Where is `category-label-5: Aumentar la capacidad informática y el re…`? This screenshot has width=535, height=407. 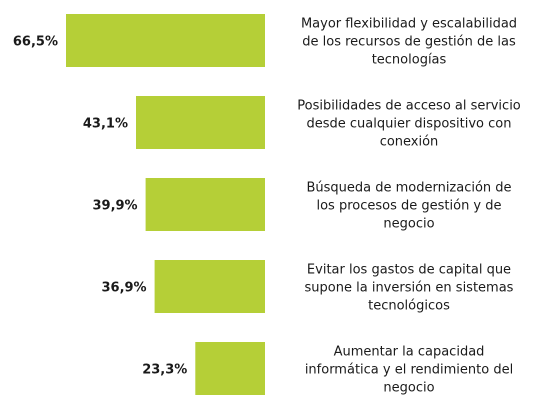
category-label-5: Aumentar la capacidad informática y el re… is located at coordinates (409, 370).